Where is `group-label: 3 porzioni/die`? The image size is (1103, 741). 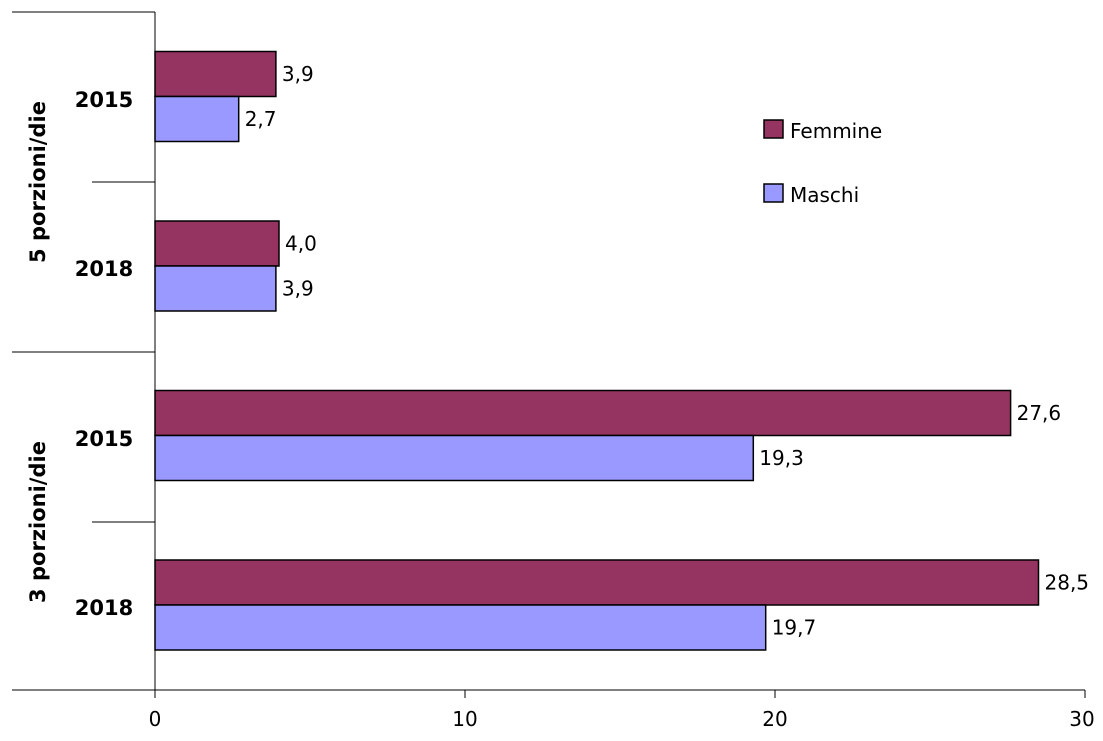 group-label: 3 porzioni/die is located at coordinates (38, 522).